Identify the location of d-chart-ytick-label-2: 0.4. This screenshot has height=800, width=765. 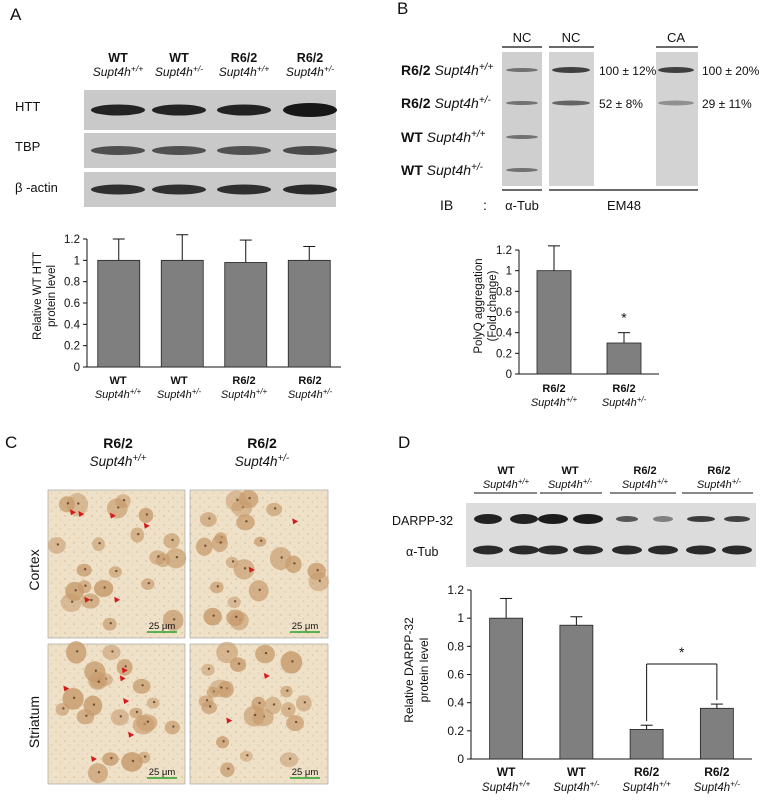
(455, 703).